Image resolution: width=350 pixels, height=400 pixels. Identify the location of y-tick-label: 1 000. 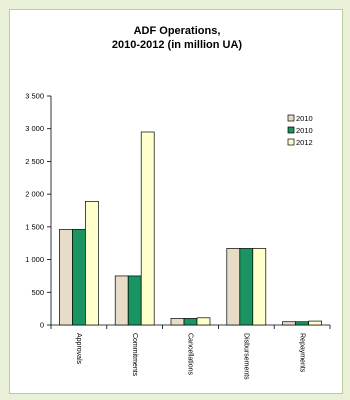
(34, 259).